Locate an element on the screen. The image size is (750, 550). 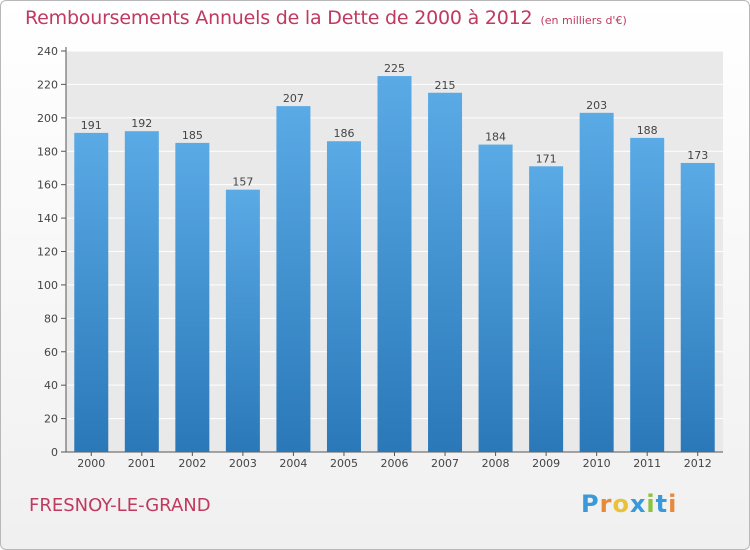
bar-value-label: 185 is located at coordinates (192, 135).